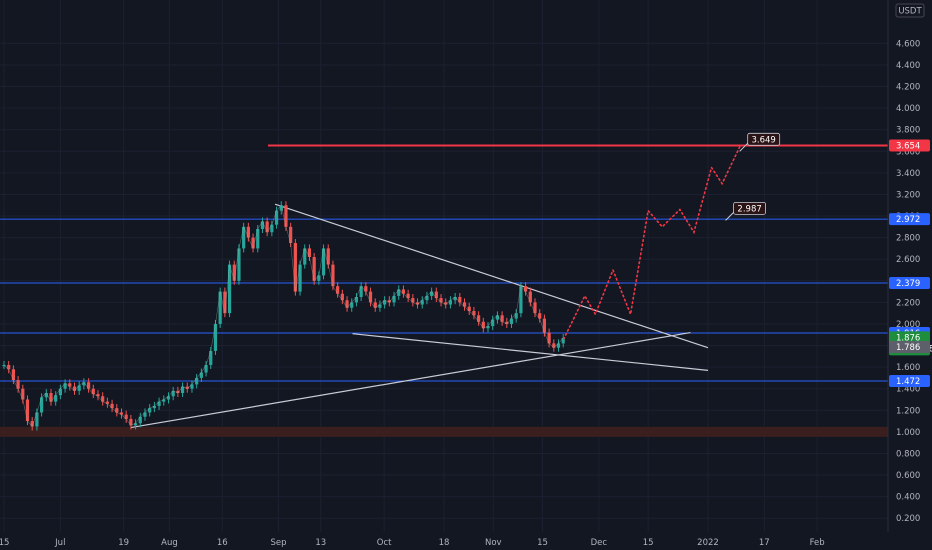 This screenshot has width=932, height=550. Describe the element at coordinates (908, 220) in the screenshot. I see `level-badge-label: 2.972` at that location.